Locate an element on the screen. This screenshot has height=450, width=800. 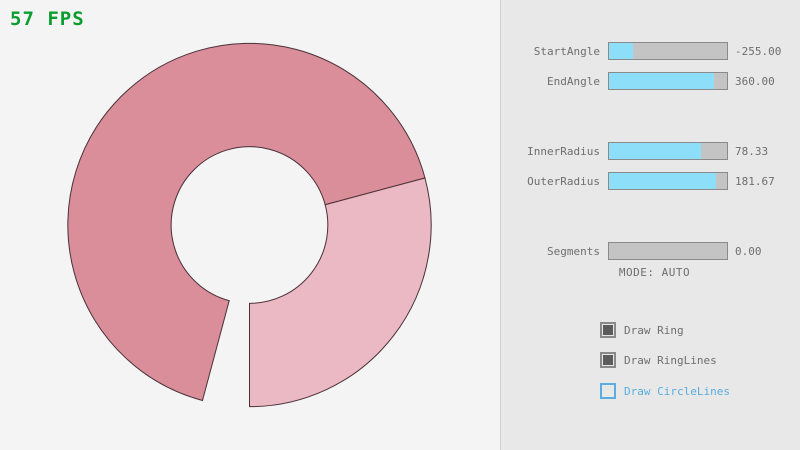
slider-label-innerradius: InnerRadius is located at coordinates (563, 151).